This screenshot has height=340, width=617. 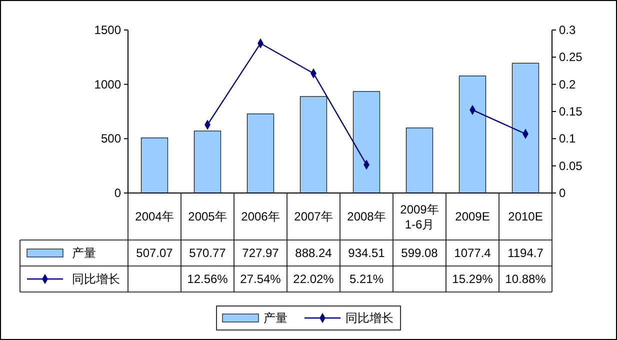 What do you see at coordinates (261, 279) in the screenshot?
I see `data-label: 27.54%` at bounding box center [261, 279].